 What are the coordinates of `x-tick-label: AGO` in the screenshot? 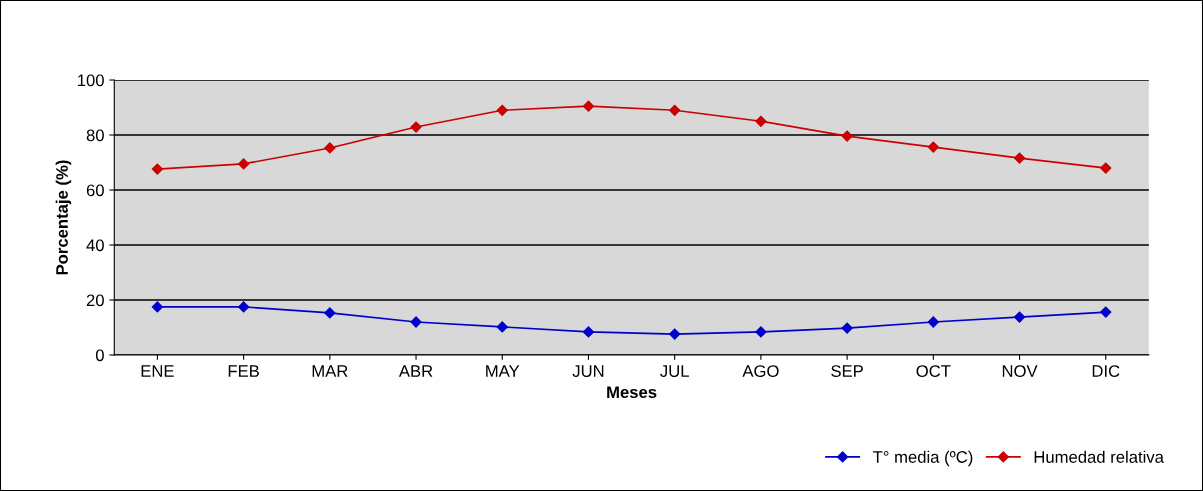 It's located at (760, 371).